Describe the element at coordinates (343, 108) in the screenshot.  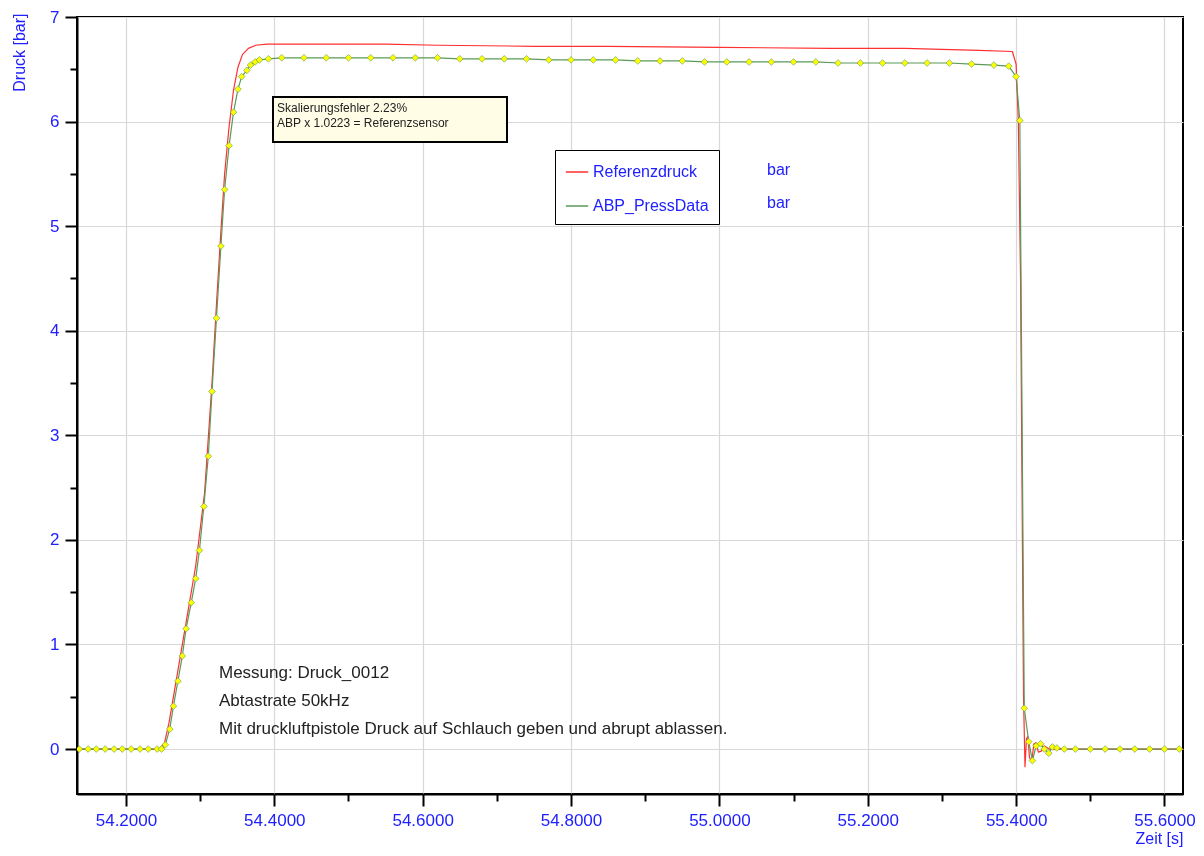
I see `annotation: Skalierungsfehler 2.23%` at that location.